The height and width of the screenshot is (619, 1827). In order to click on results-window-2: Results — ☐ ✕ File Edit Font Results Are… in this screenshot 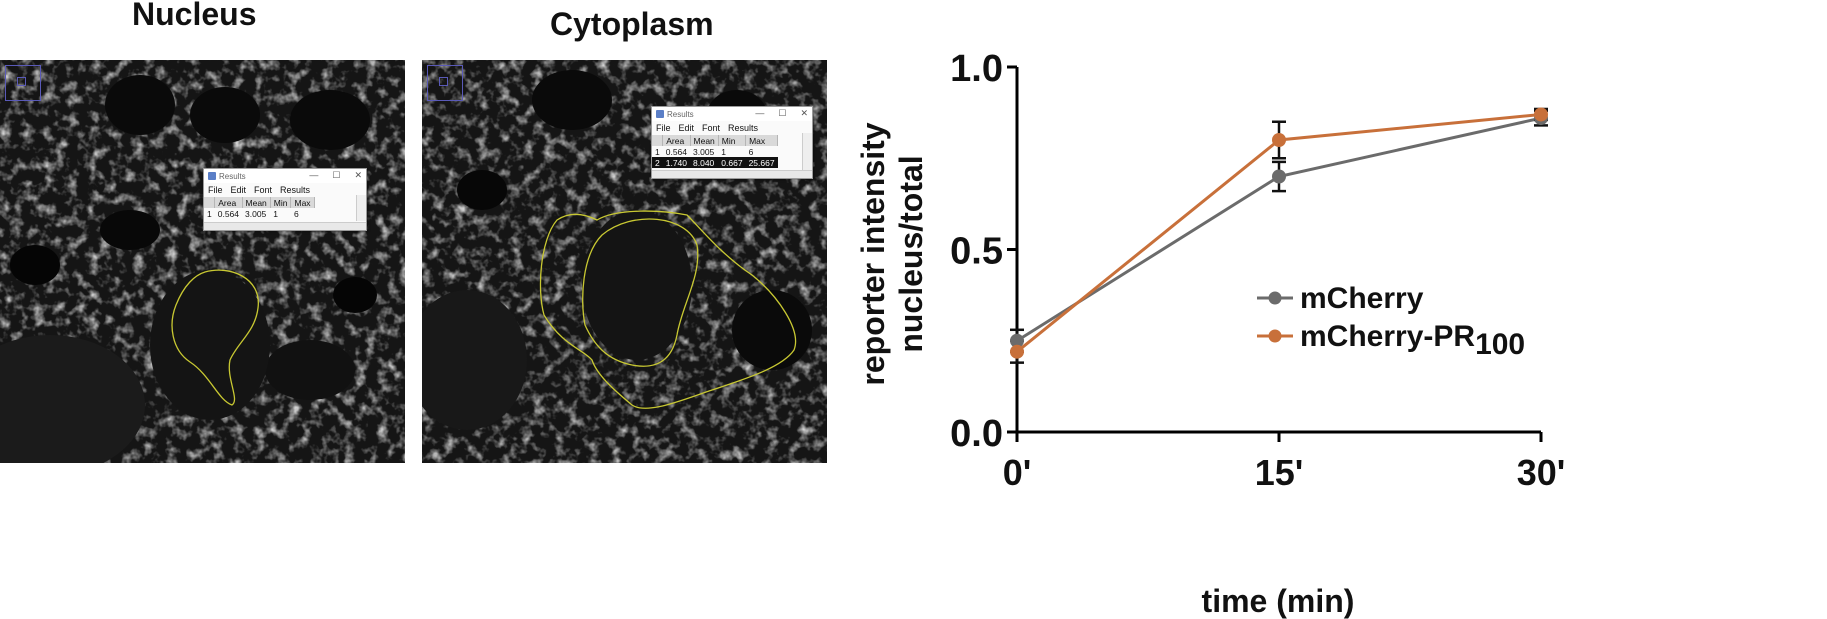, I will do `click(732, 142)`.